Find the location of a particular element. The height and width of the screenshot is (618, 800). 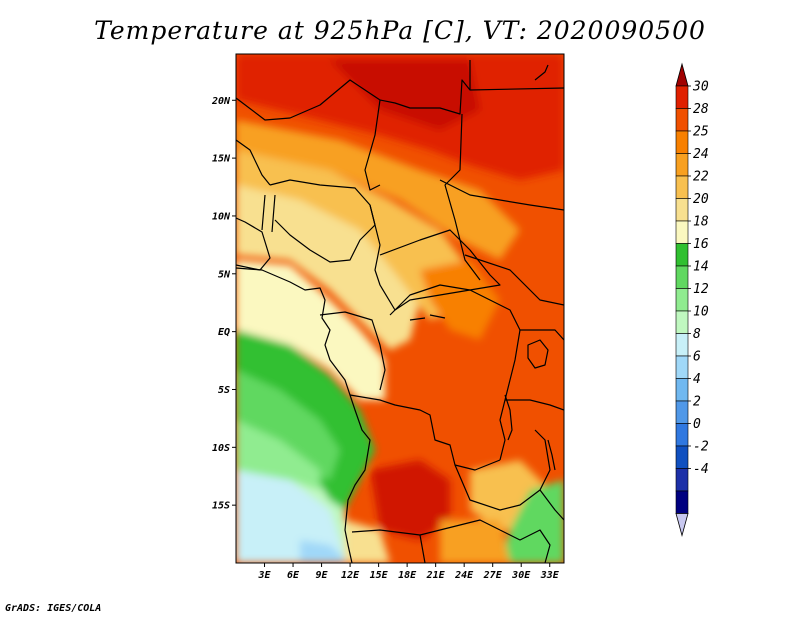

colorbar-top-triangle is located at coordinates (682, 74).